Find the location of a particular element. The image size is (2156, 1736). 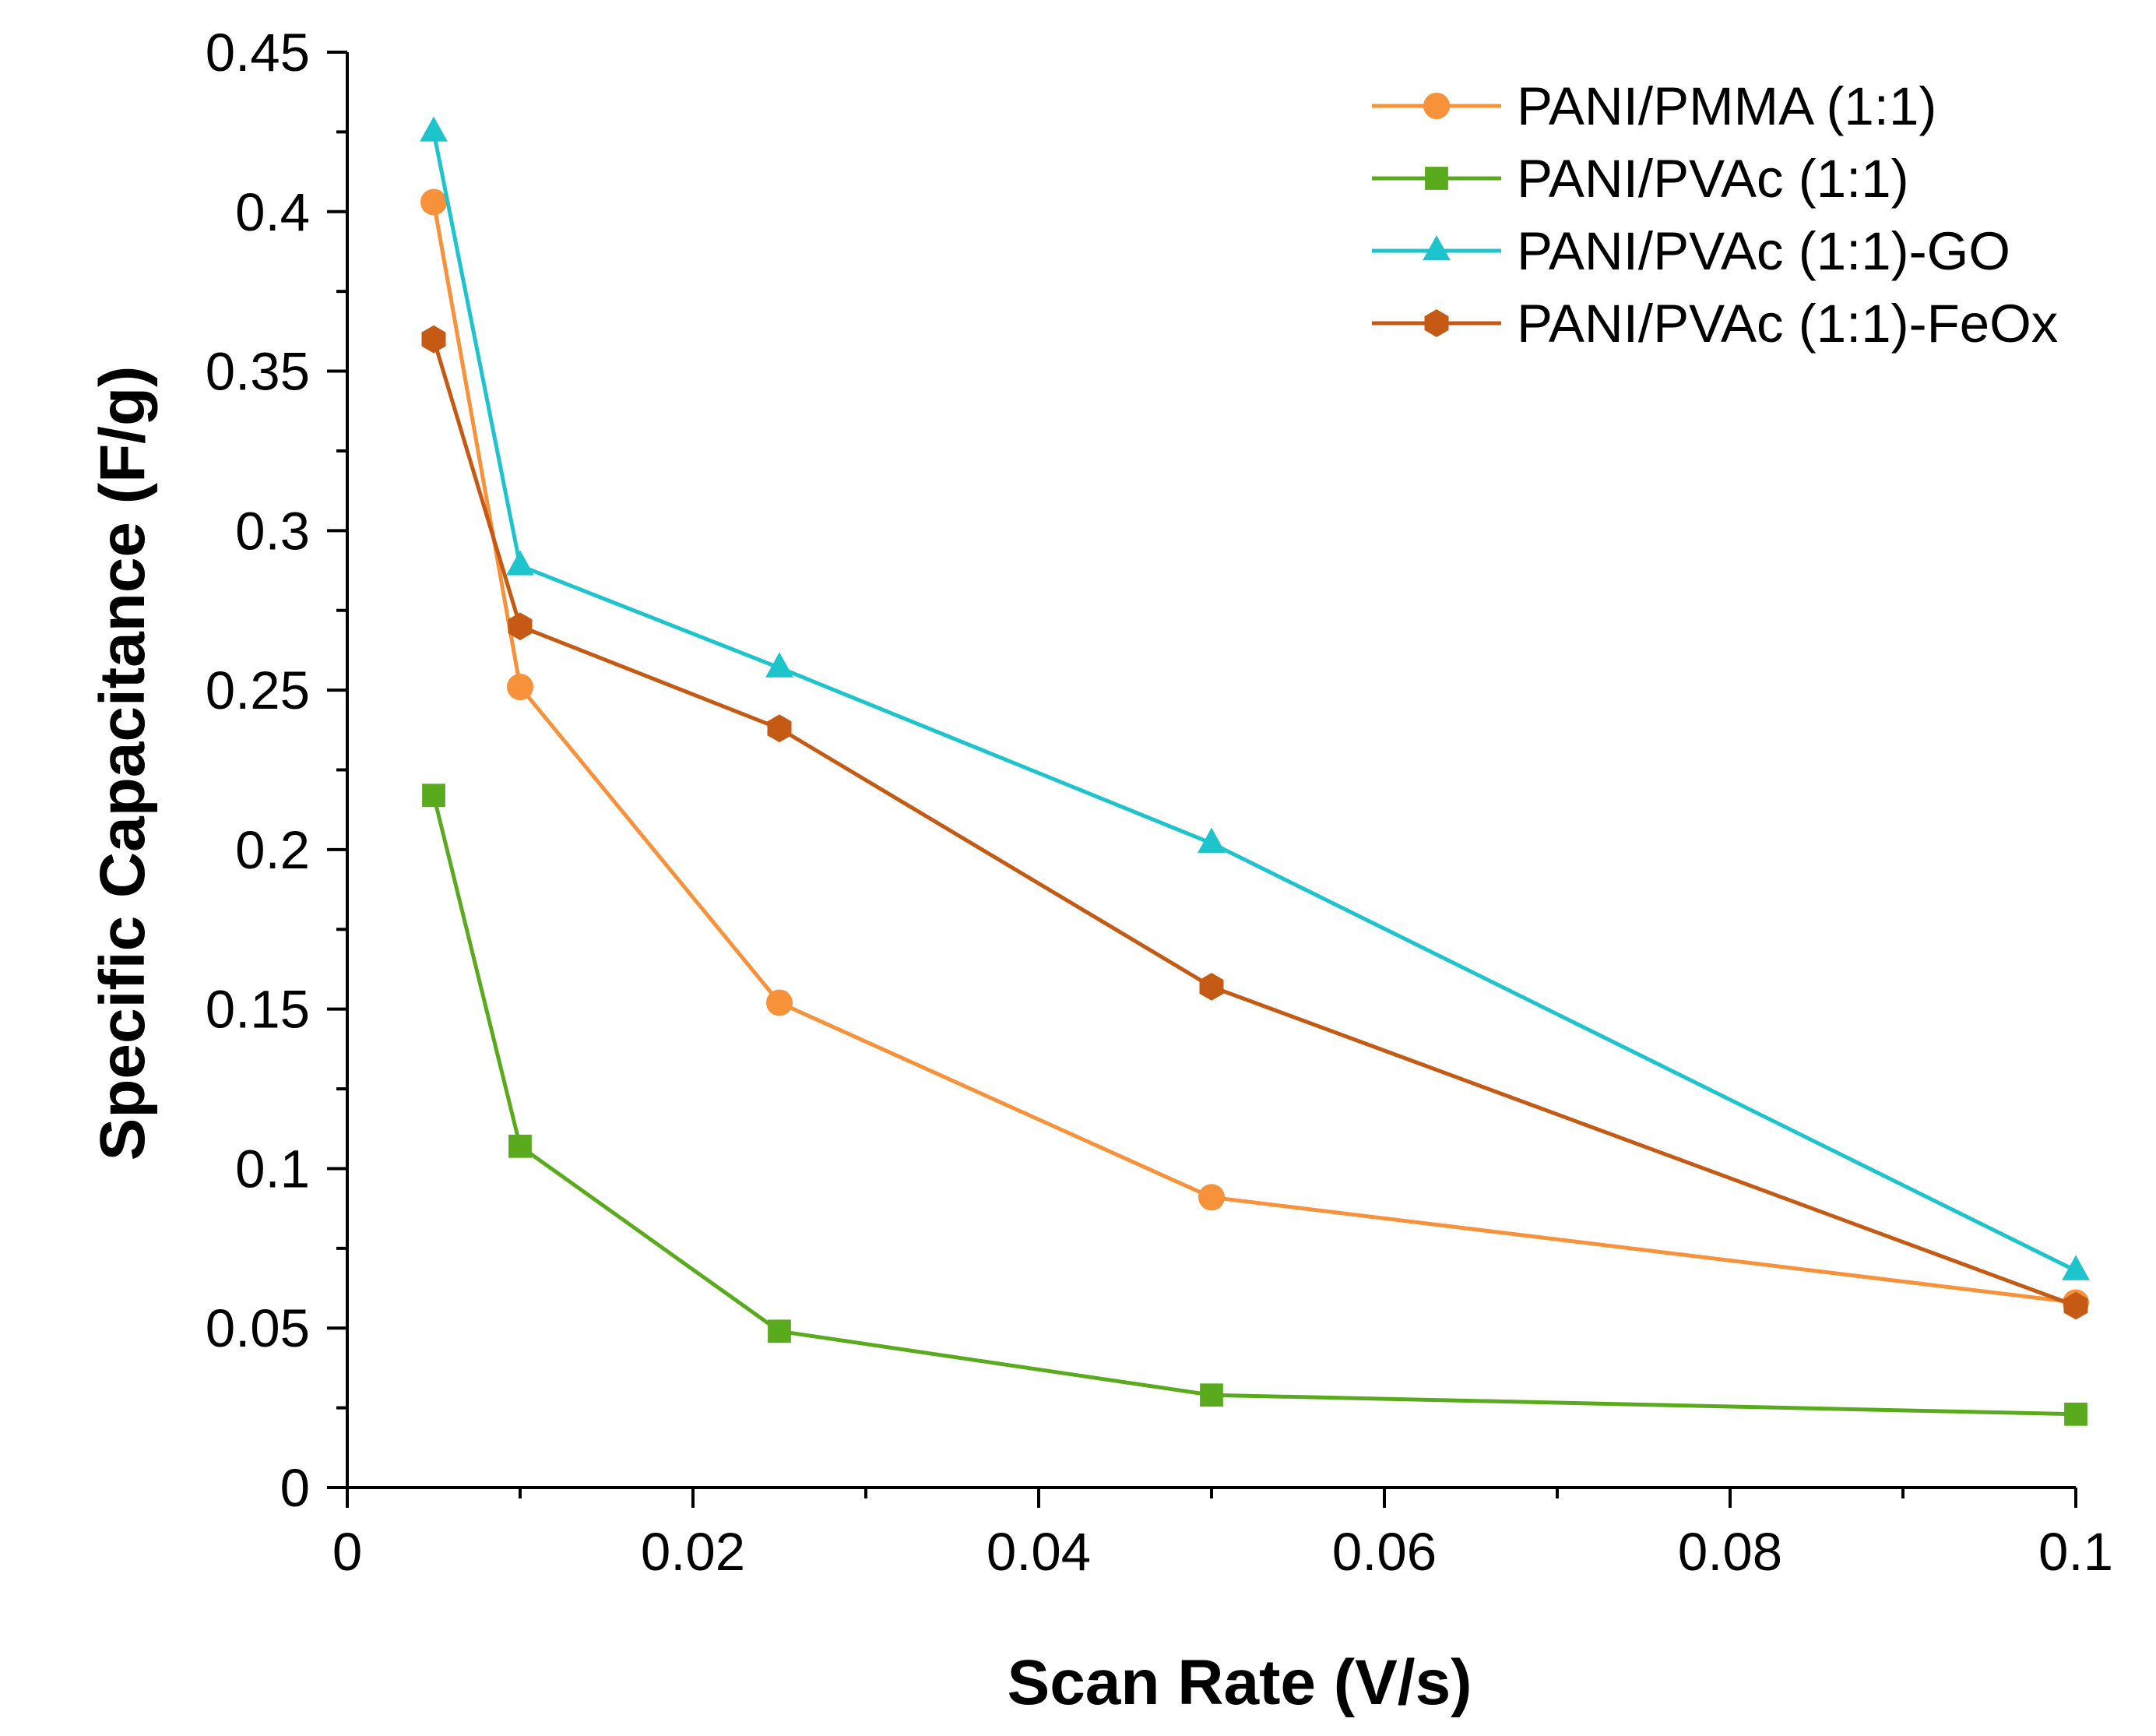

y-tick-label: 0.15 is located at coordinates (258, 1010).